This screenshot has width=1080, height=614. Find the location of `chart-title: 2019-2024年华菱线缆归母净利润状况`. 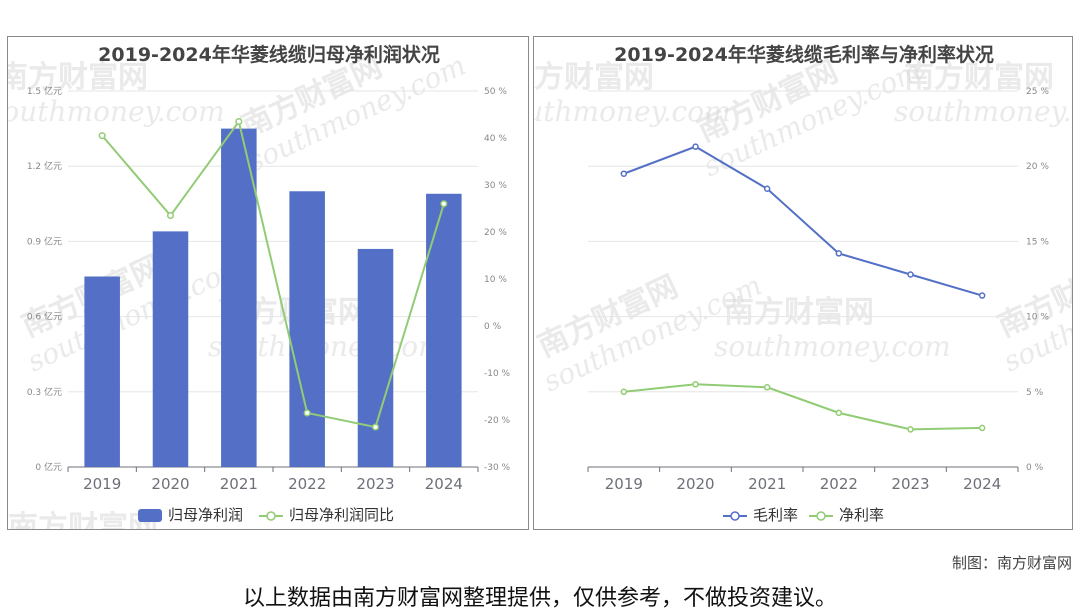

chart-title: 2019-2024年华菱线缆归母净利润状况 is located at coordinates (269, 54).